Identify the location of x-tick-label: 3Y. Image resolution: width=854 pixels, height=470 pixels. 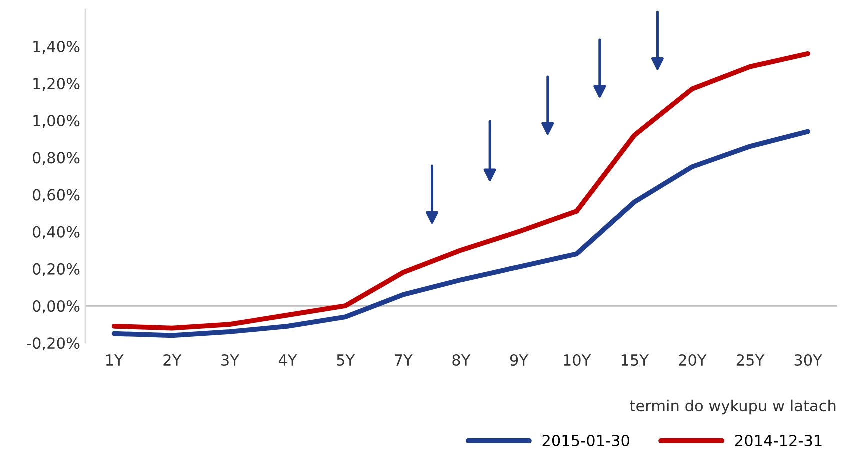
(231, 360).